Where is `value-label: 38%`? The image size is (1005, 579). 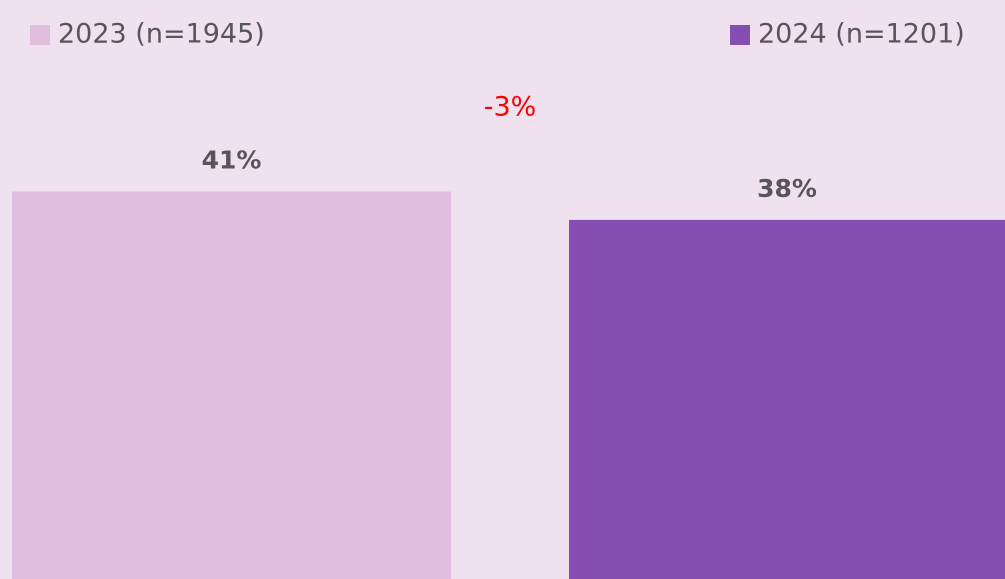
value-label: 38% is located at coordinates (787, 188).